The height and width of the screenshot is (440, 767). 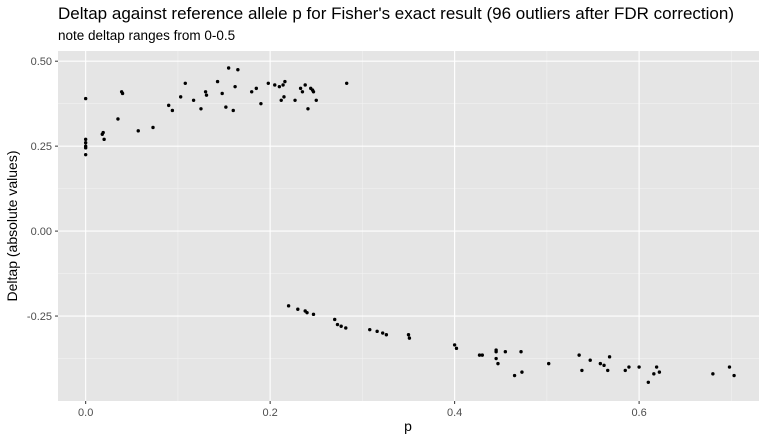 What do you see at coordinates (147, 35) in the screenshot?
I see `chart-subtitle: note deltap ranges from 0-0.5` at bounding box center [147, 35].